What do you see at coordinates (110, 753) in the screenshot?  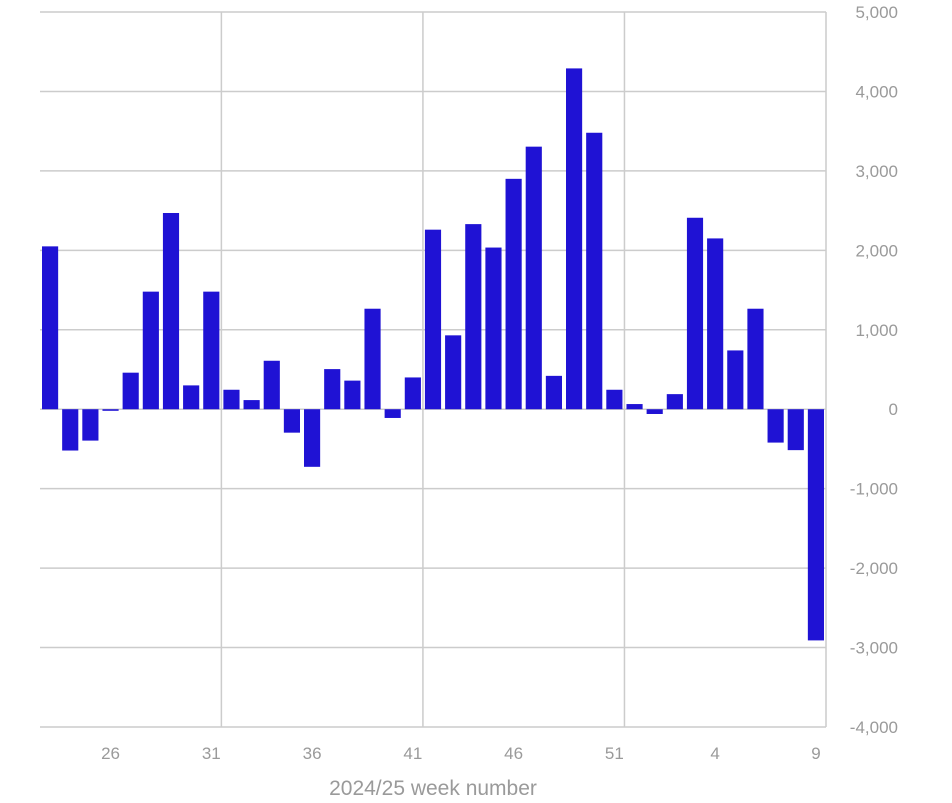 I see `x-tick-label: 26` at bounding box center [110, 753].